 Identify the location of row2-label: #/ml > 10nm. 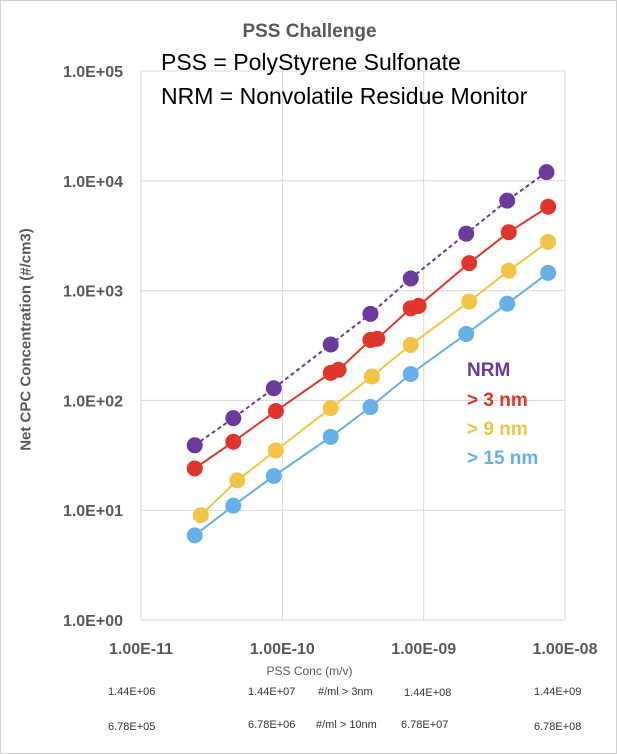
(346, 725).